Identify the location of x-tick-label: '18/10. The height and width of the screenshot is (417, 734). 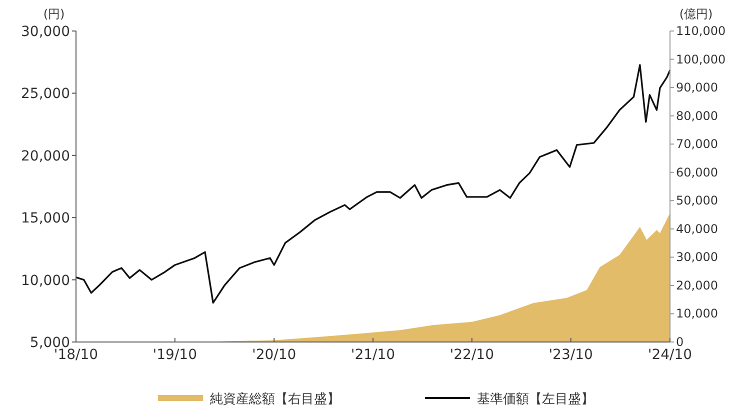
(76, 355).